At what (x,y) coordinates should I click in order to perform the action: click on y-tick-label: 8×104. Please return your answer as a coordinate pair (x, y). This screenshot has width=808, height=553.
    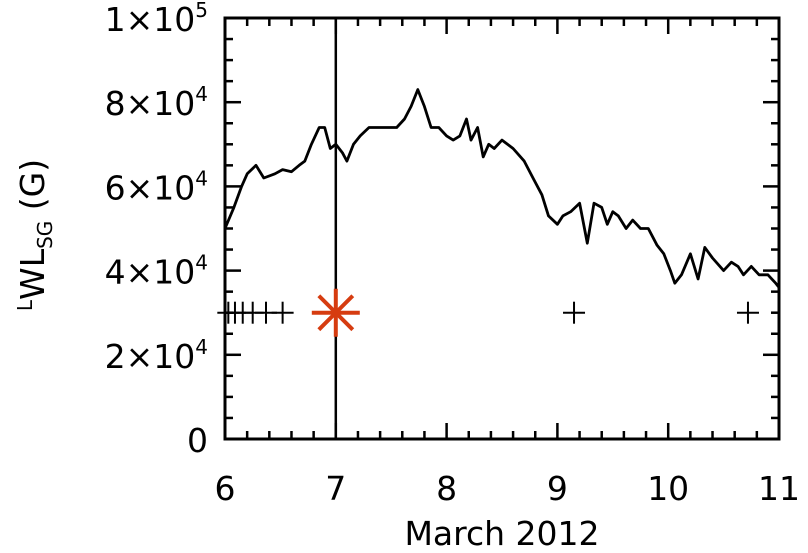
    Looking at the image, I should click on (156, 102).